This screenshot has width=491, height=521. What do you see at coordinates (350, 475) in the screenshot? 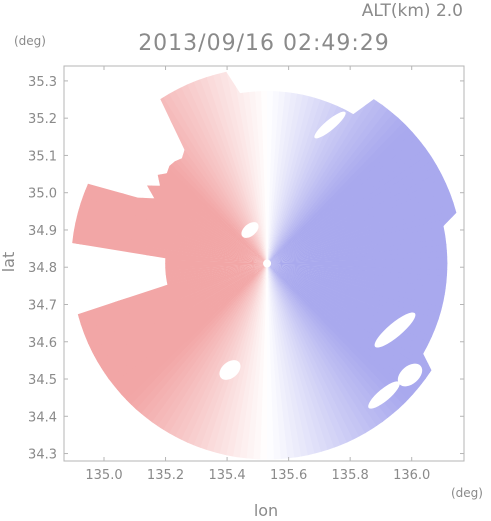
I see `x-tick-label: 135.8` at bounding box center [350, 475].